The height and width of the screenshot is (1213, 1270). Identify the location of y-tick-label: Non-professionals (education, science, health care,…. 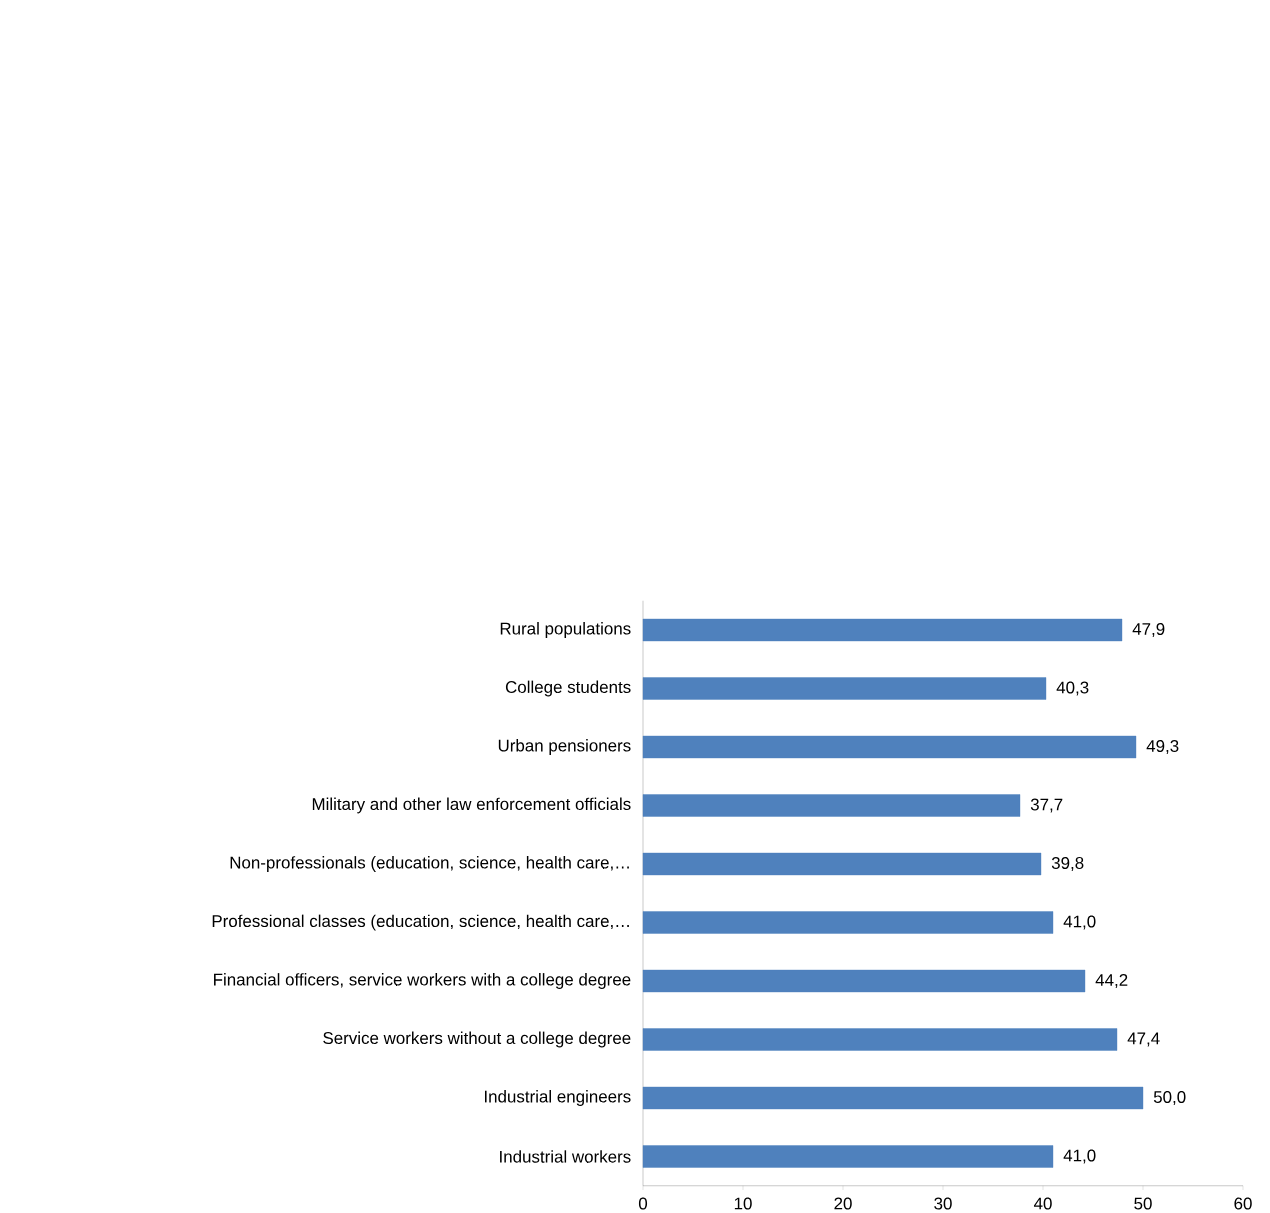
(429, 864).